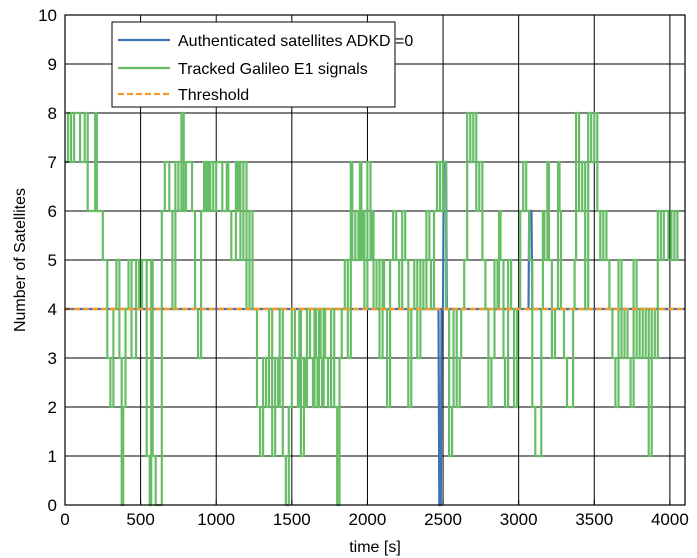 This screenshot has height=558, width=697. I want to click on y-tick-label: 6, so click(52, 211).